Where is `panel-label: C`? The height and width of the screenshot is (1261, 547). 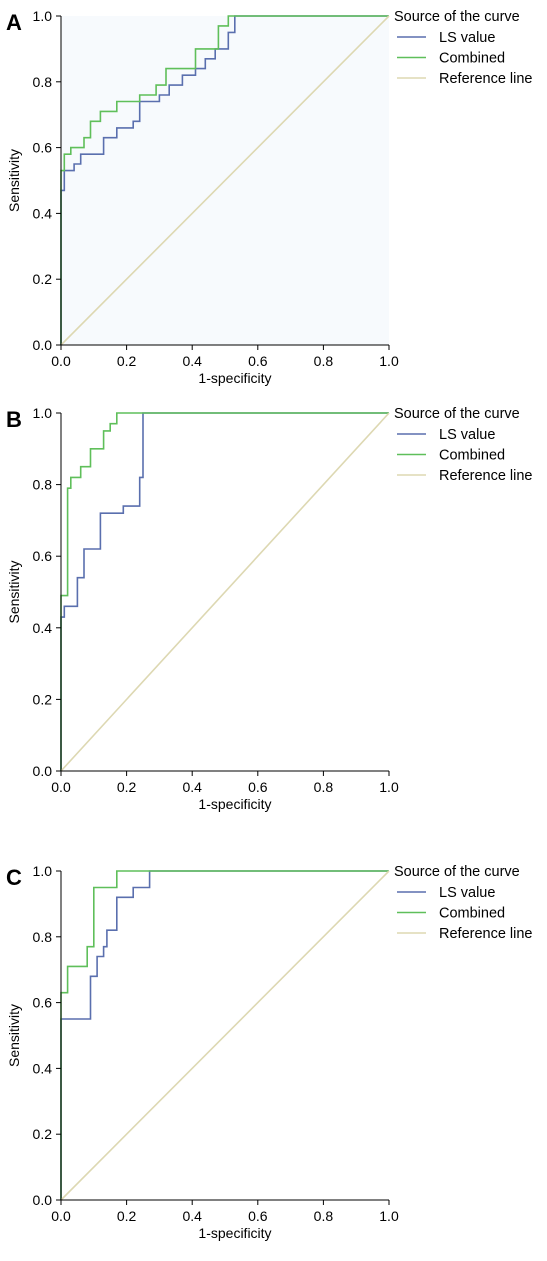 panel-label: C is located at coordinates (14, 877).